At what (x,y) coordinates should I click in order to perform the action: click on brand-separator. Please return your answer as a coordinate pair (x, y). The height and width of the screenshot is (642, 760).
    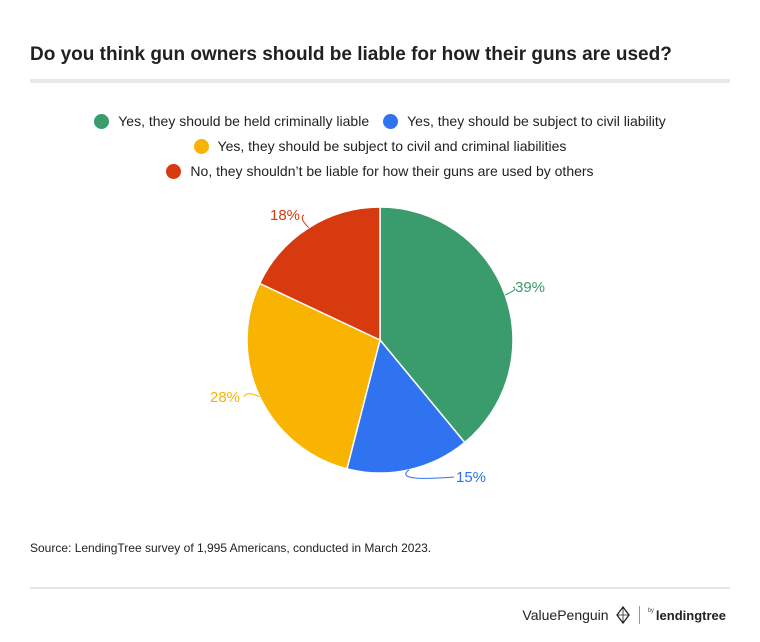
    Looking at the image, I should click on (639, 615).